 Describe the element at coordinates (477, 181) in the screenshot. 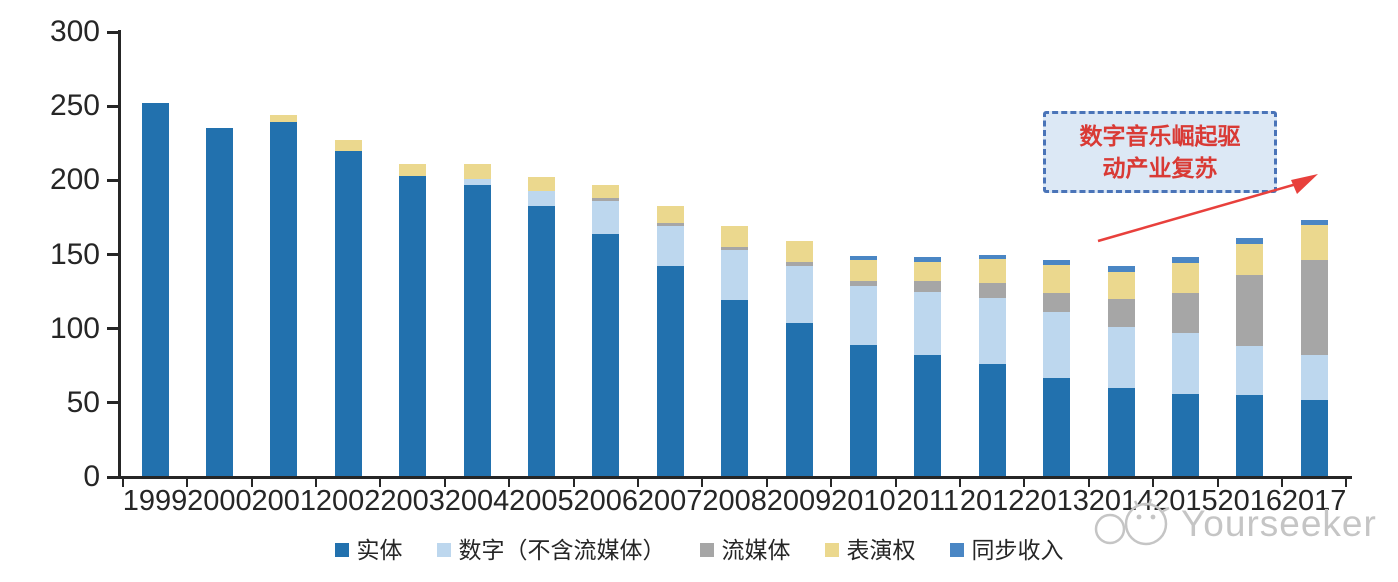

I see `bar-segment-digital-excl-streaming-2004` at that location.